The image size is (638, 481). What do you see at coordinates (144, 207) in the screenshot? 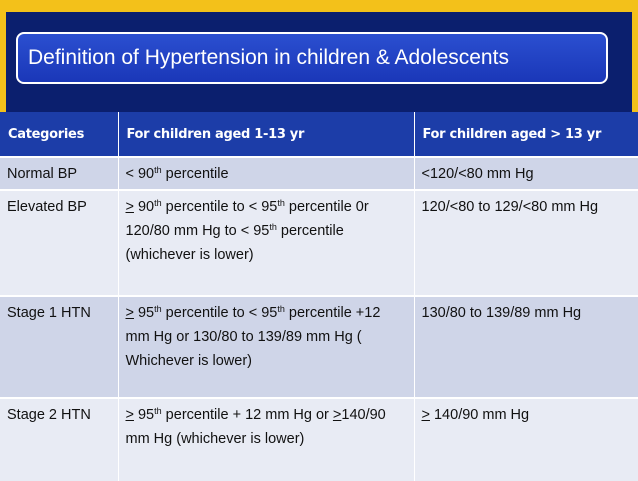
I see `criteria-text: 90` at bounding box center [144, 207].